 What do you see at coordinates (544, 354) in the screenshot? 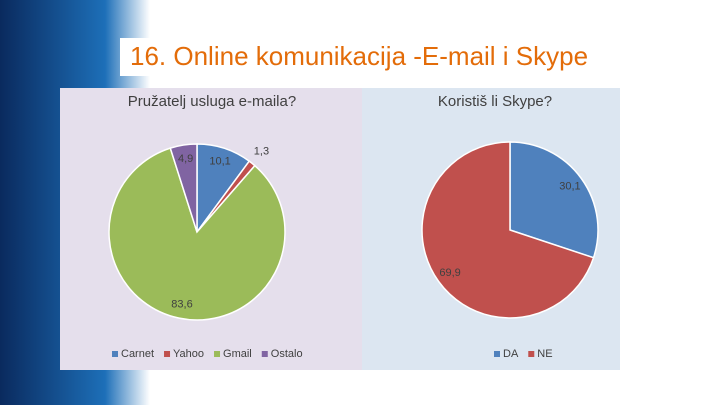
I see `legend-label: NE` at bounding box center [544, 354].